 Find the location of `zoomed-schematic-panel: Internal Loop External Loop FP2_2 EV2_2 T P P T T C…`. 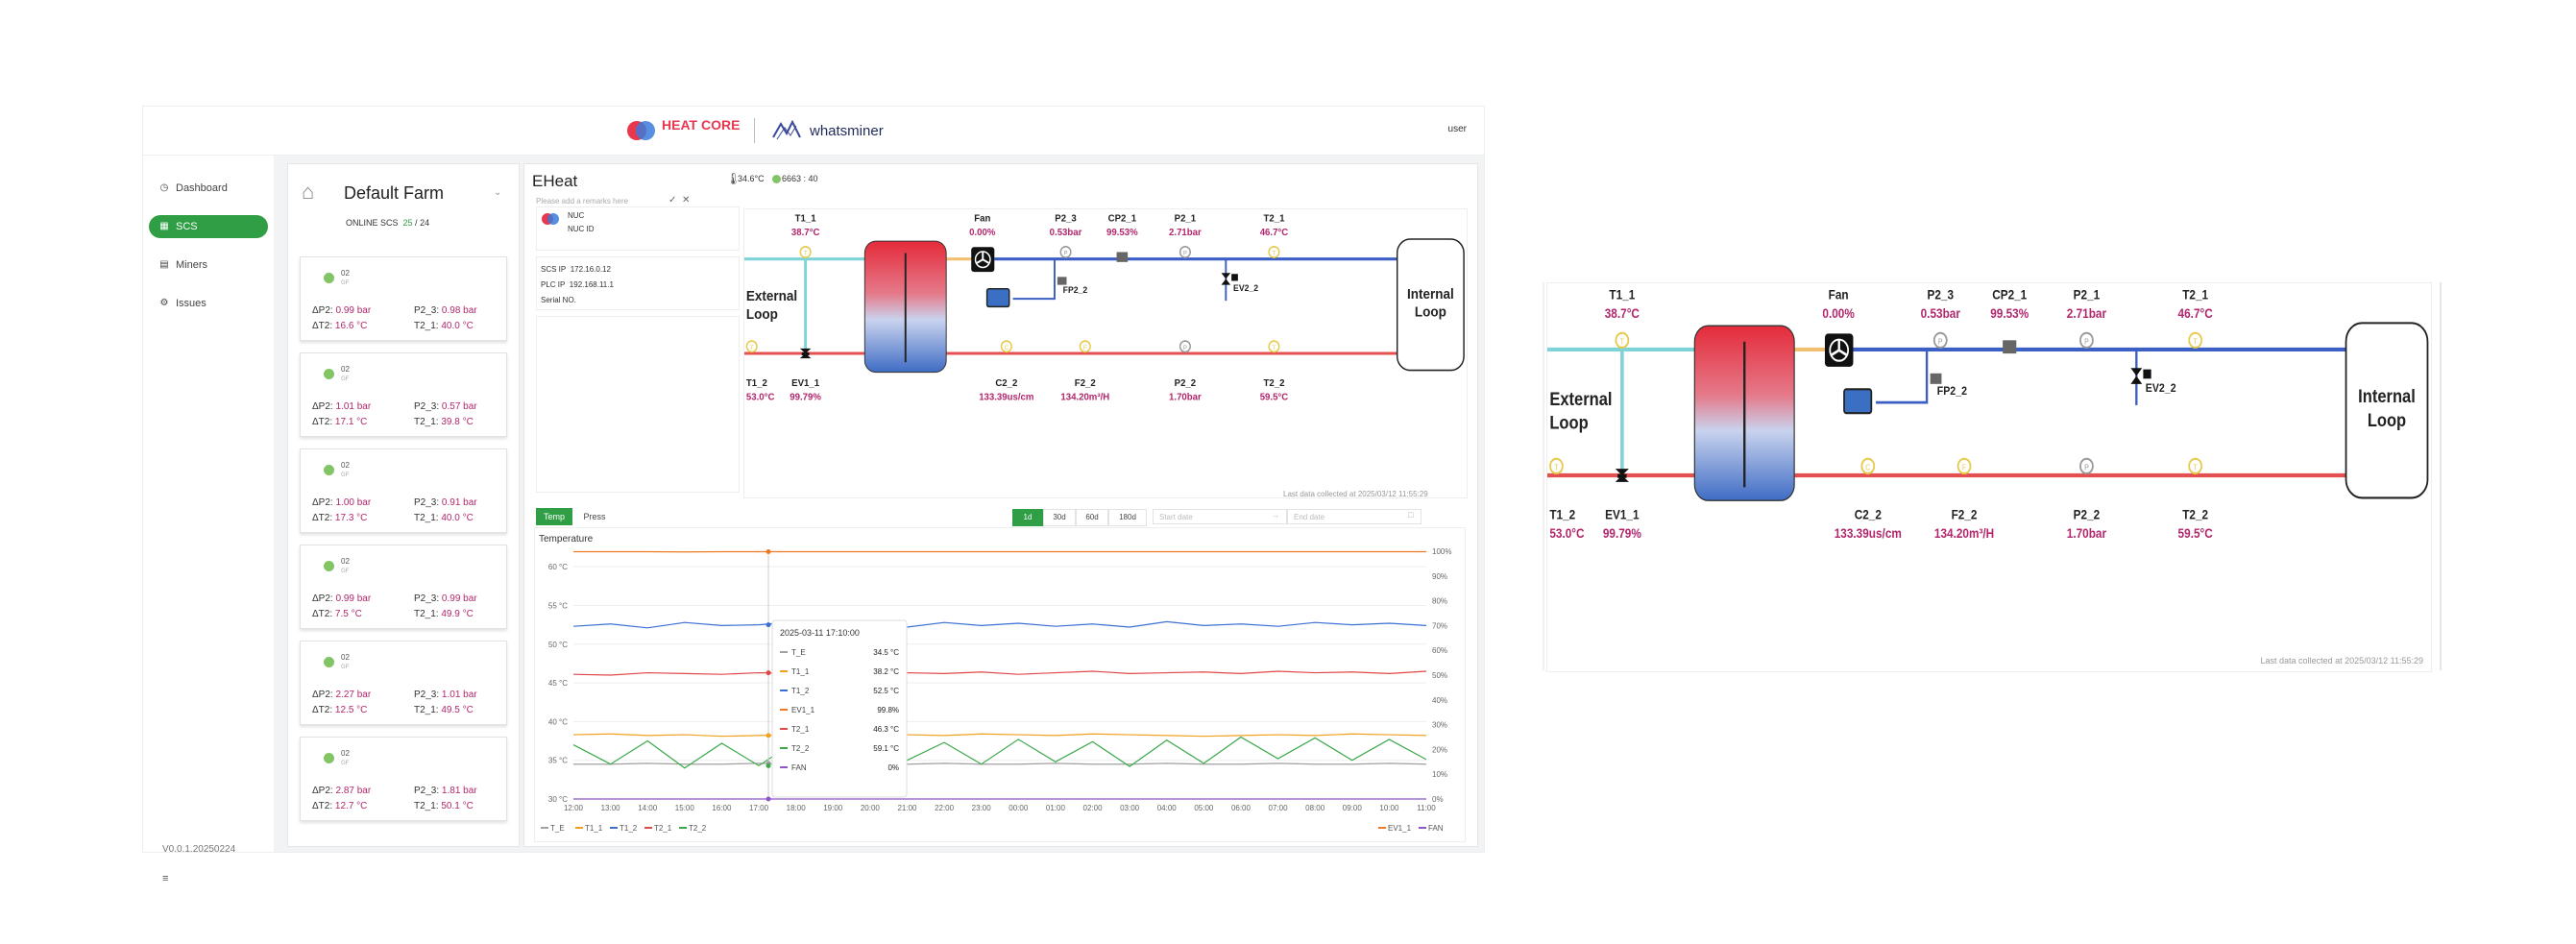

zoomed-schematic-panel: Internal Loop External Loop FP2_2 EV2_2 T P P T T C… is located at coordinates (1989, 477).